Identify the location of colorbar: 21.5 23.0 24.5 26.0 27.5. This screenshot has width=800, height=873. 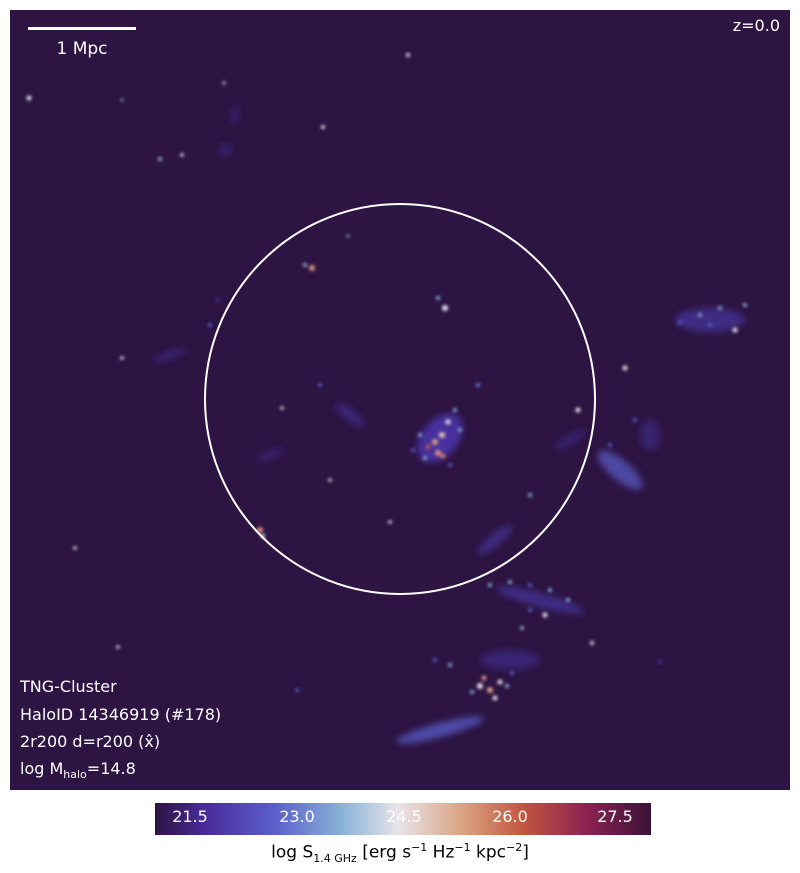
(403, 819).